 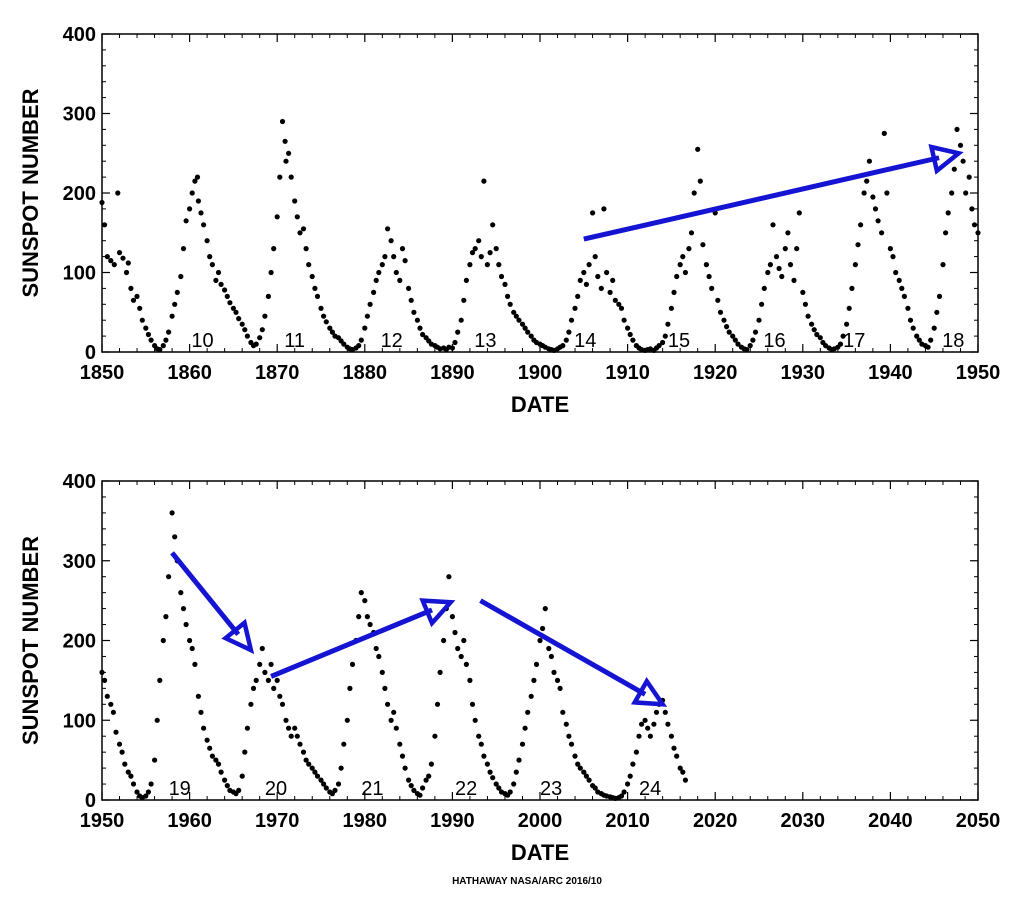 What do you see at coordinates (276, 789) in the screenshot?
I see `panel-2-cycle-label: 20` at bounding box center [276, 789].